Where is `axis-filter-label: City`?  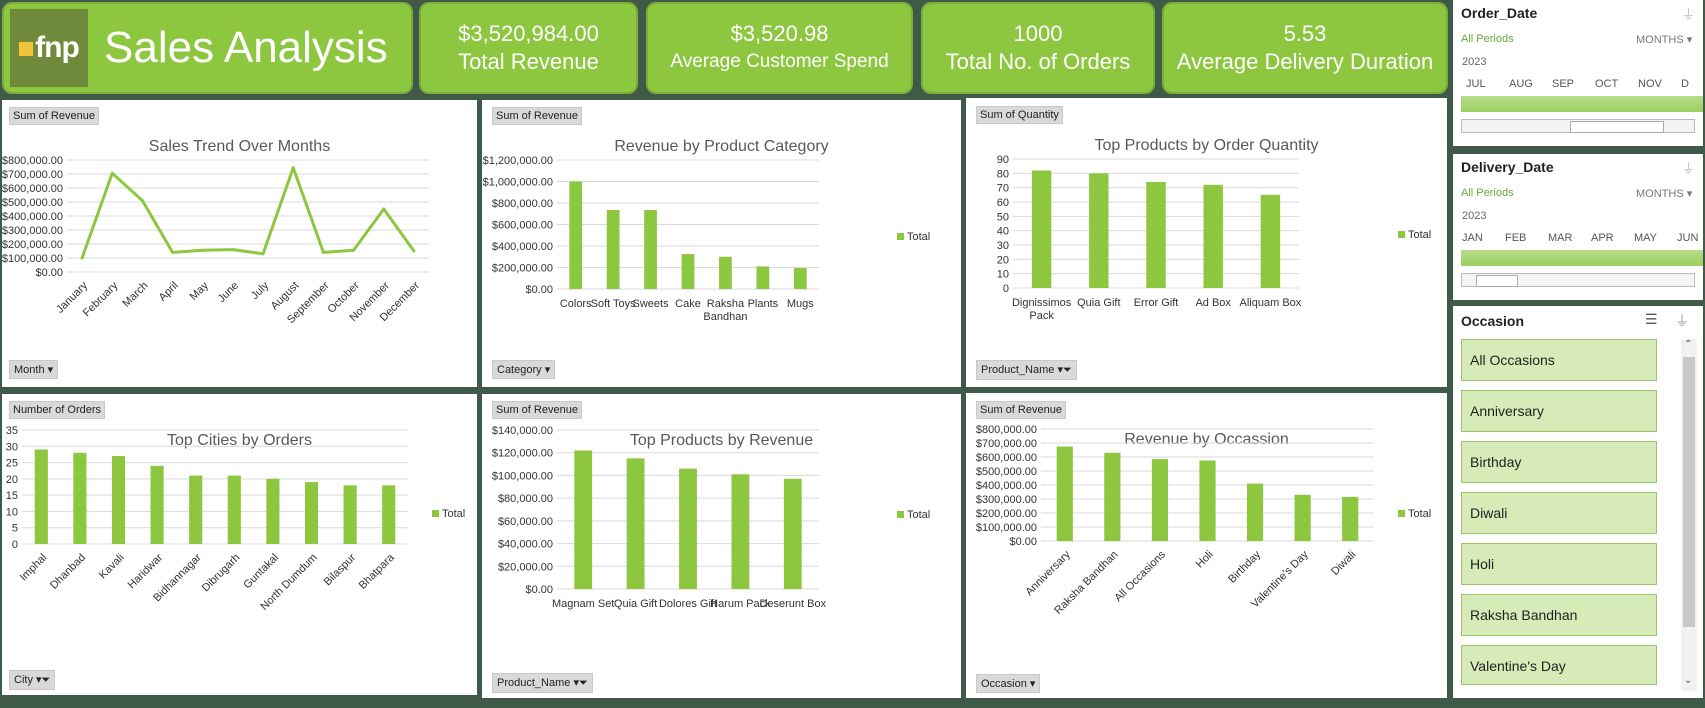 axis-filter-label: City is located at coordinates (23, 680).